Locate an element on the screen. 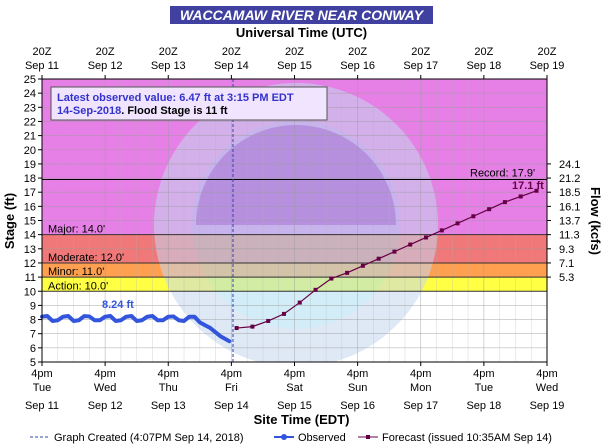 The width and height of the screenshot is (603, 446). top-tick-date: Sep 18 is located at coordinates (483, 66).